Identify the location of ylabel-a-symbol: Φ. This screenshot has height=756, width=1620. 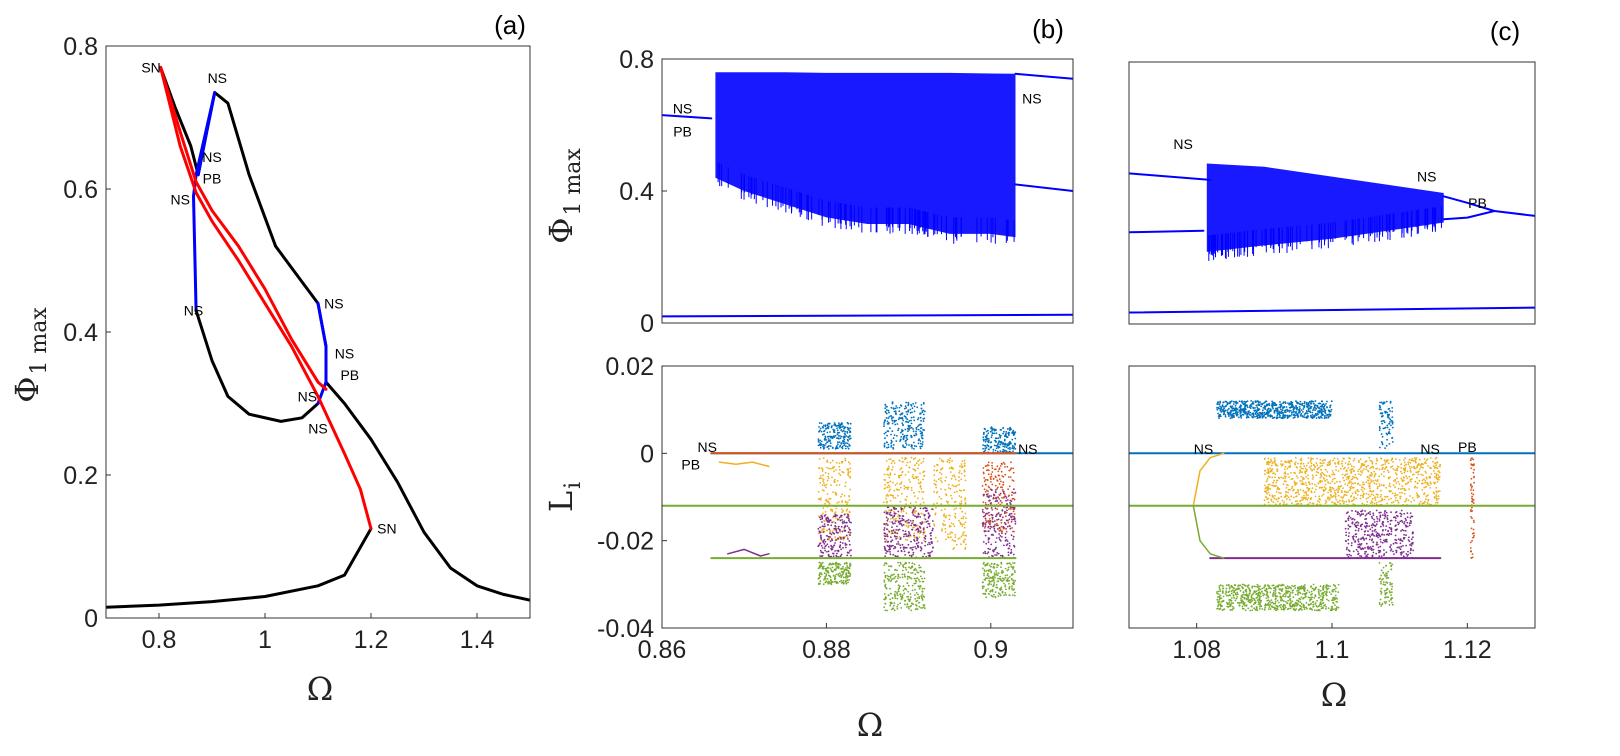
(27, 390).